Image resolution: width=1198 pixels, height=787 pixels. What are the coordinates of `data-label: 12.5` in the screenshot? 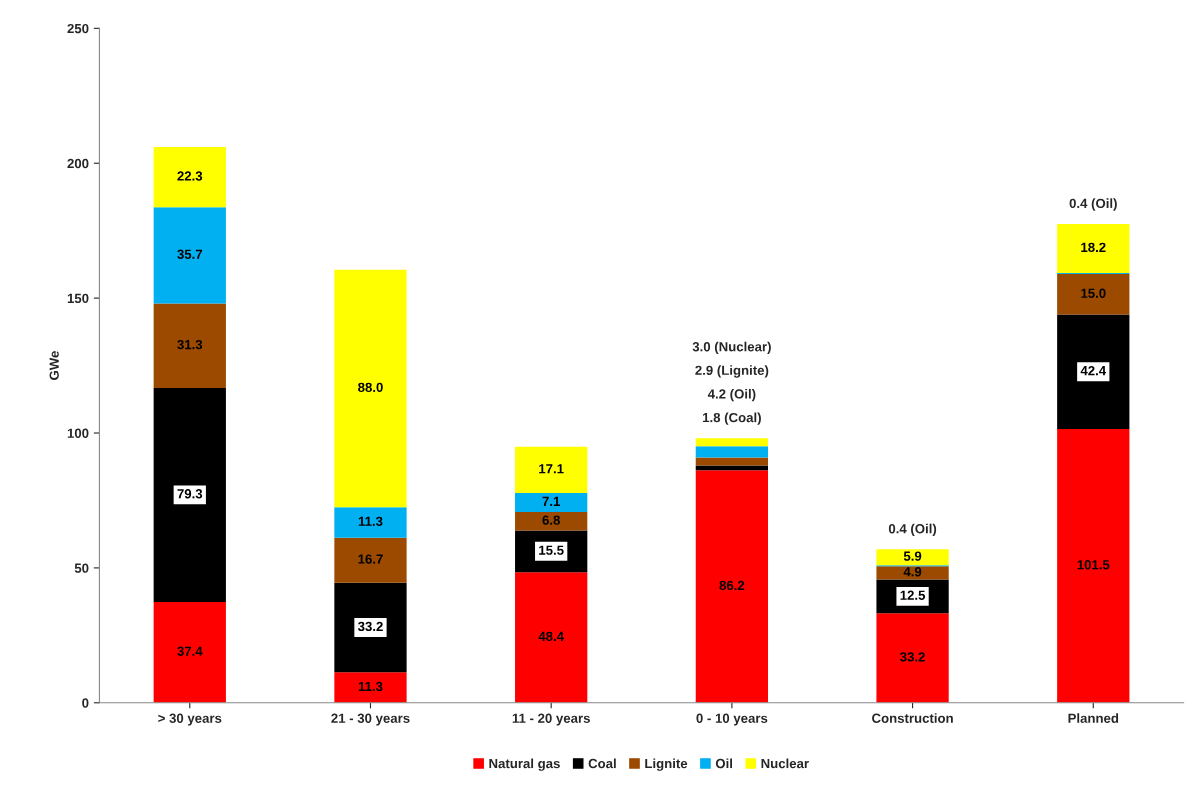 It's located at (913, 595).